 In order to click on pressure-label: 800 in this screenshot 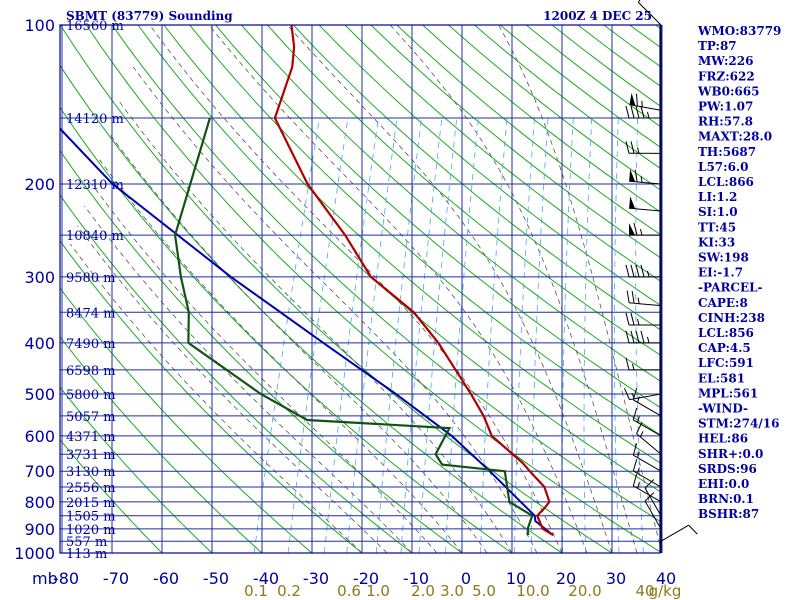, I will do `click(39, 502)`.